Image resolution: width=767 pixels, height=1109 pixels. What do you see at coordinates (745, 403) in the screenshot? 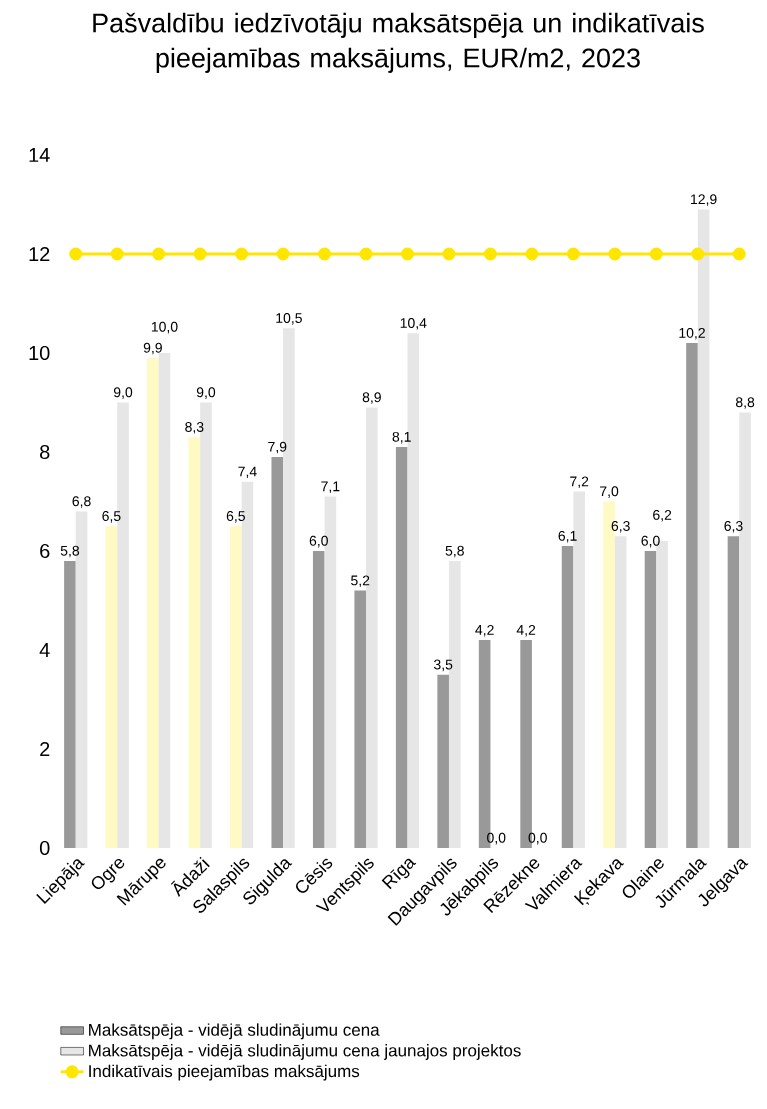
I see `data-label: 8,8` at bounding box center [745, 403].